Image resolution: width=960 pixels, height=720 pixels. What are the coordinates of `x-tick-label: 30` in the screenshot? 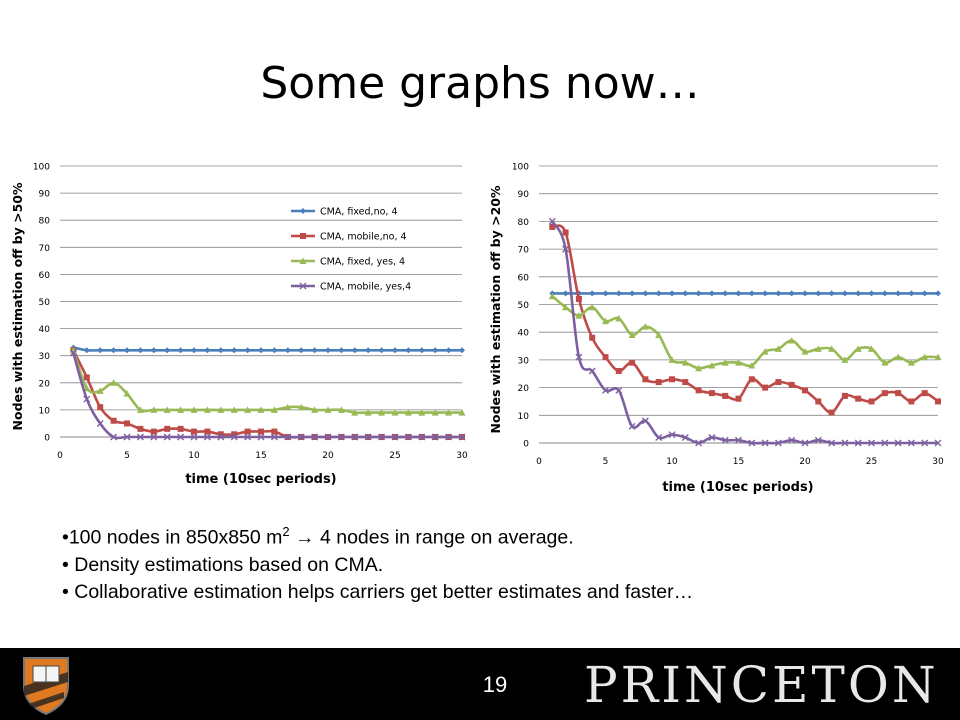 It's located at (462, 456).